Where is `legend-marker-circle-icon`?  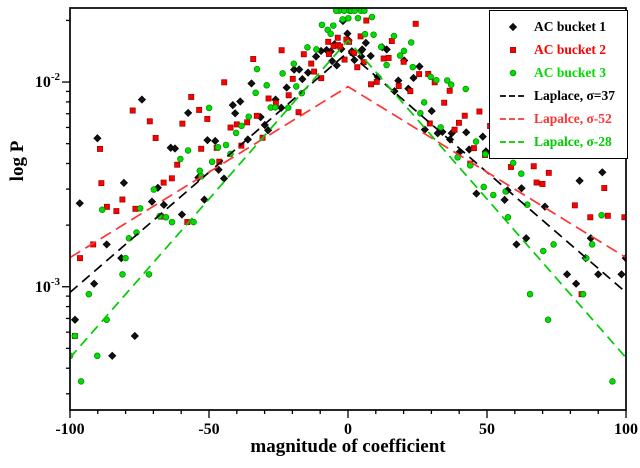 legend-marker-circle-icon is located at coordinates (513, 73).